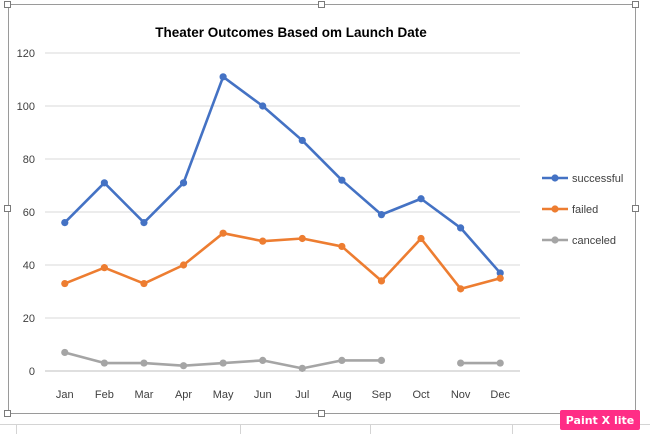 Image resolution: width=650 pixels, height=441 pixels. What do you see at coordinates (263, 395) in the screenshot?
I see `x-tick-label: Jun` at bounding box center [263, 395].